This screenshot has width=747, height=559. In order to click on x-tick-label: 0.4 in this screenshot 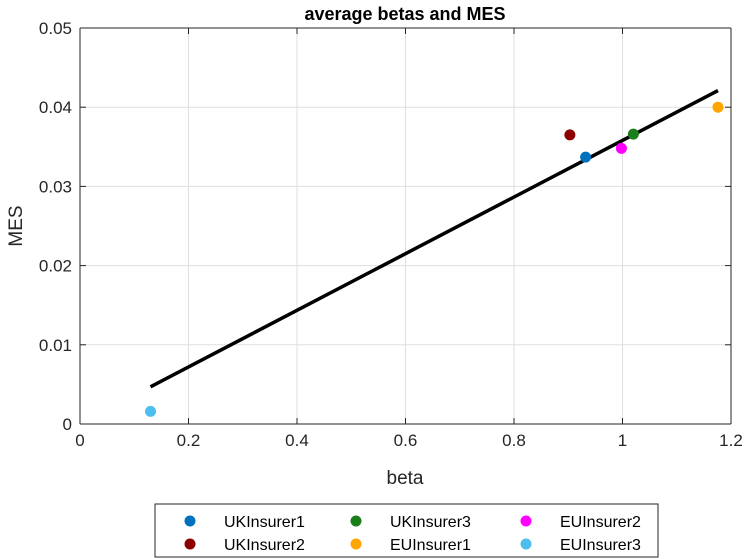, I will do `click(297, 440)`.